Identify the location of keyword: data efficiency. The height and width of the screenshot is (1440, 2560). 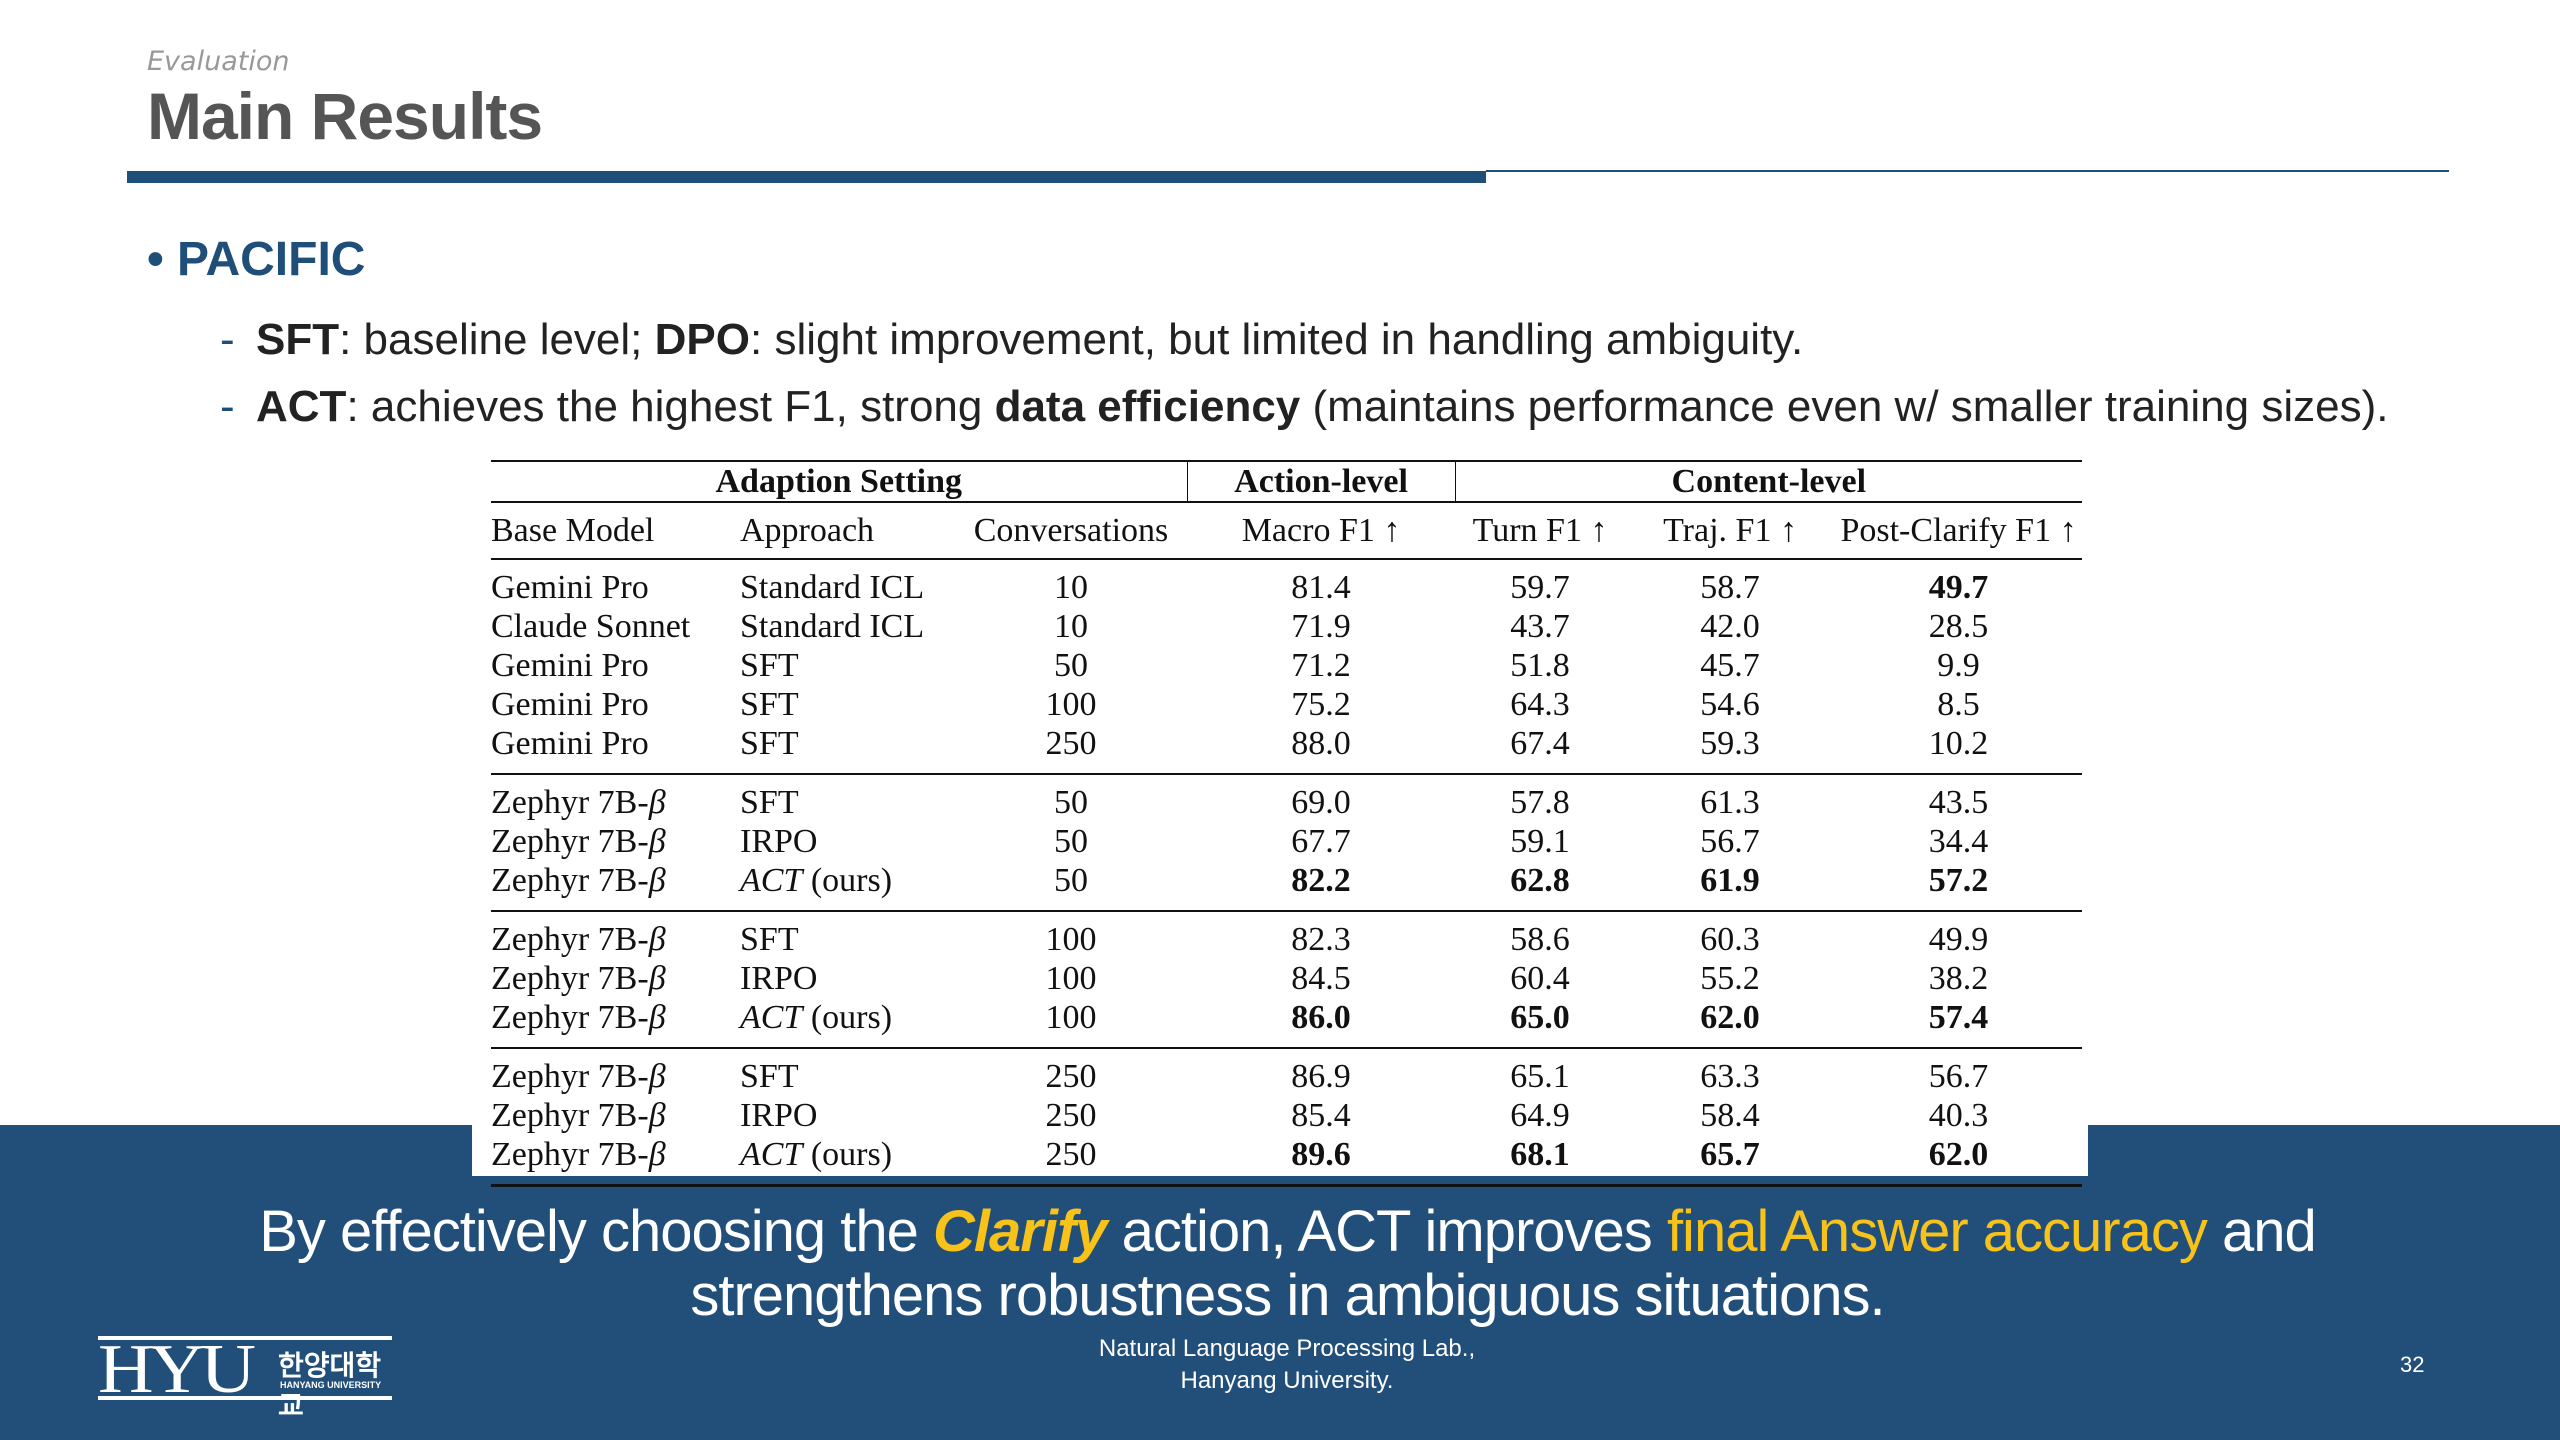
(1147, 406).